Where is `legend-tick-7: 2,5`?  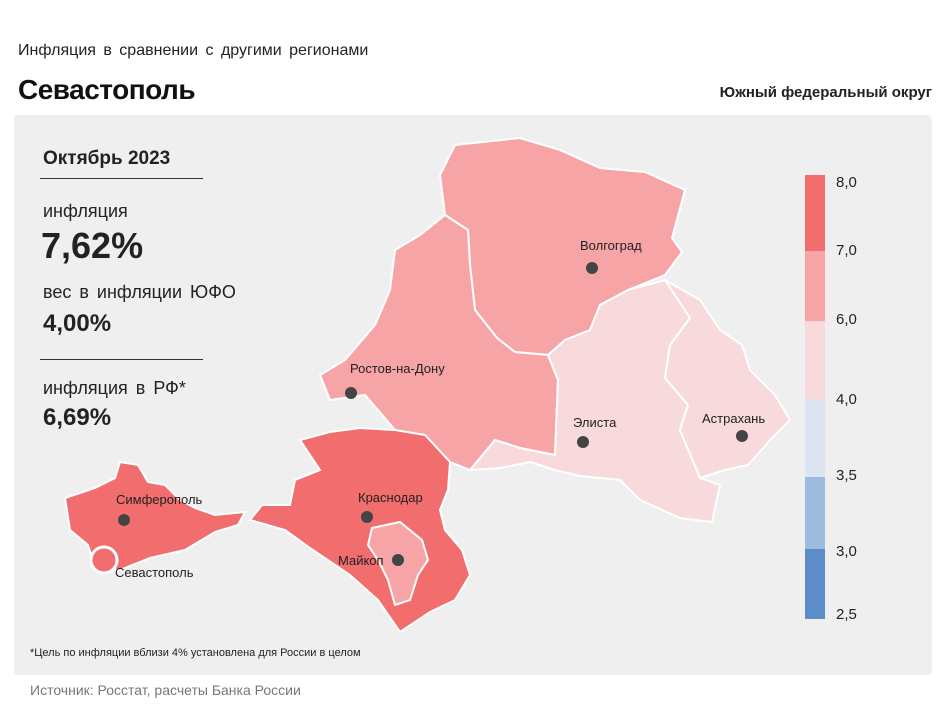 legend-tick-7: 2,5 is located at coordinates (846, 614).